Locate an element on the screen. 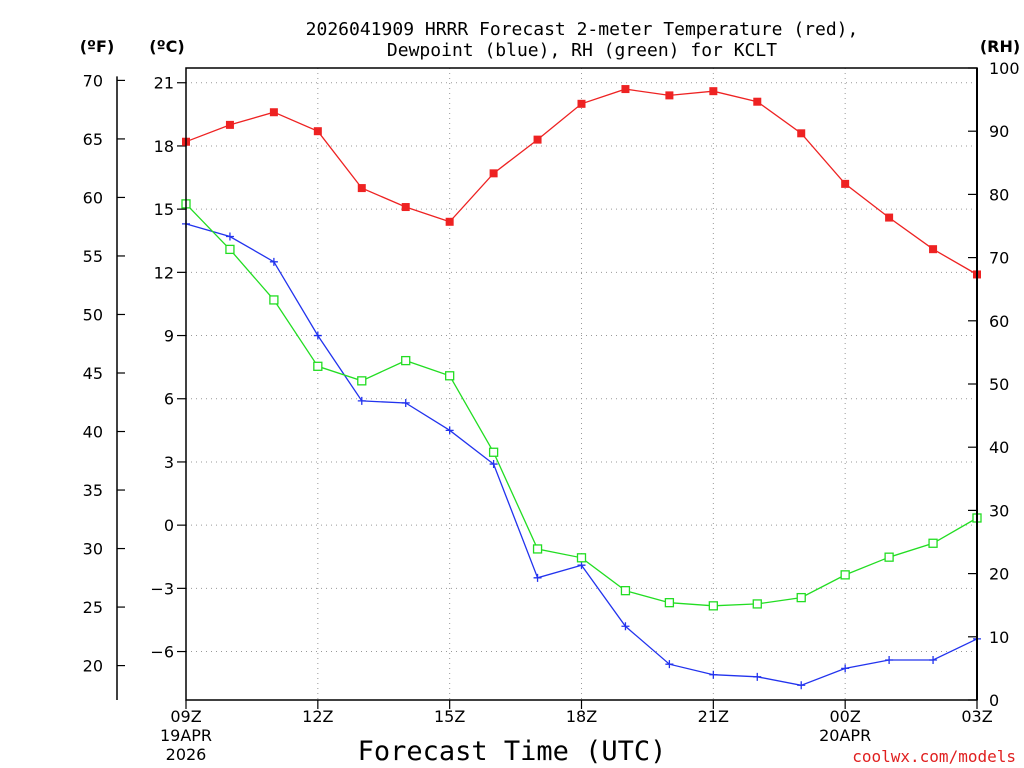 Image resolution: width=1024 pixels, height=768 pixels. celsius-axis: 21 18 15 12 9 6 3 0 −3 −6 is located at coordinates (168, 368).